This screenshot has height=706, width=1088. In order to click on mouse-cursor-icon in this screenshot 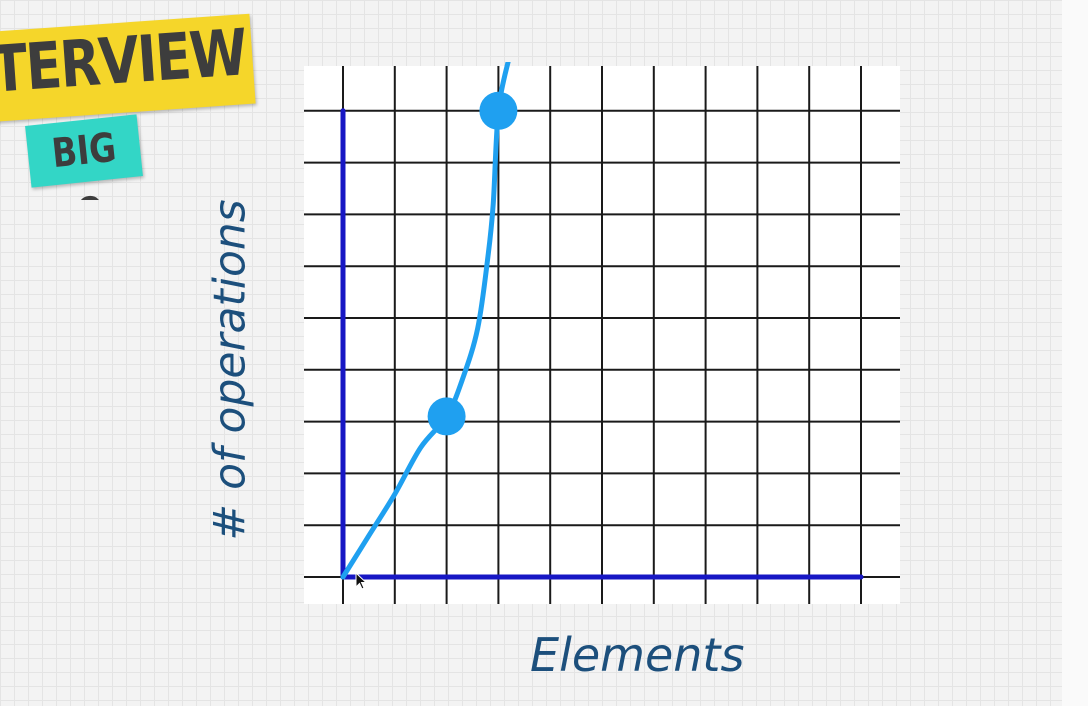, I will do `click(361, 581)`.